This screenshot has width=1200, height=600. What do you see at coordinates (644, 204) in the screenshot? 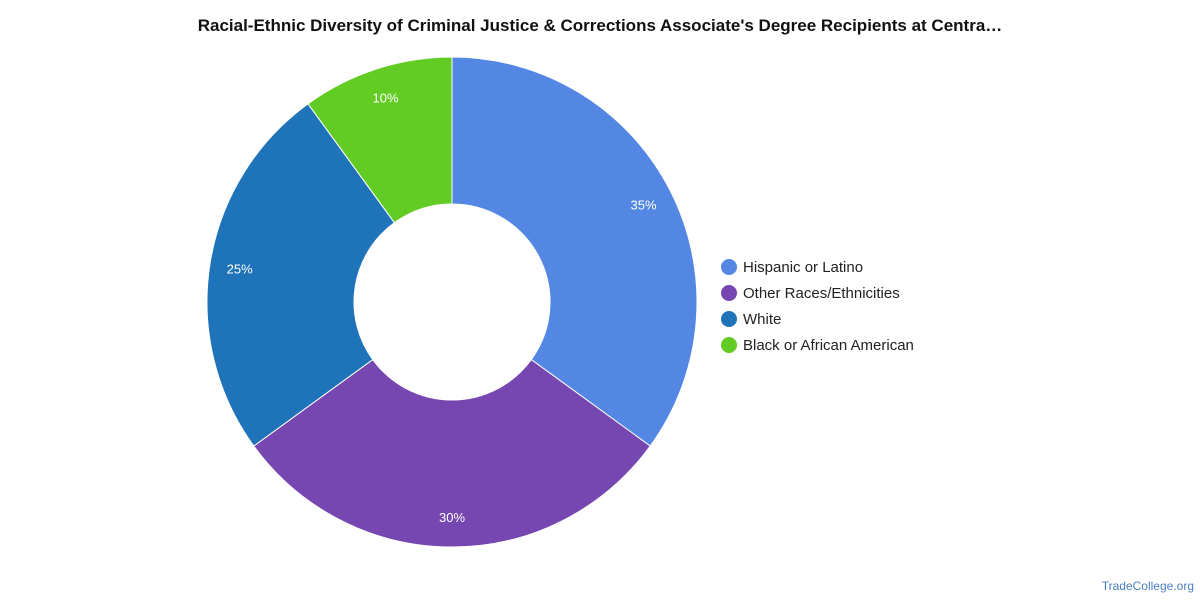
I see `slice-percent-label: 35%` at bounding box center [644, 204].